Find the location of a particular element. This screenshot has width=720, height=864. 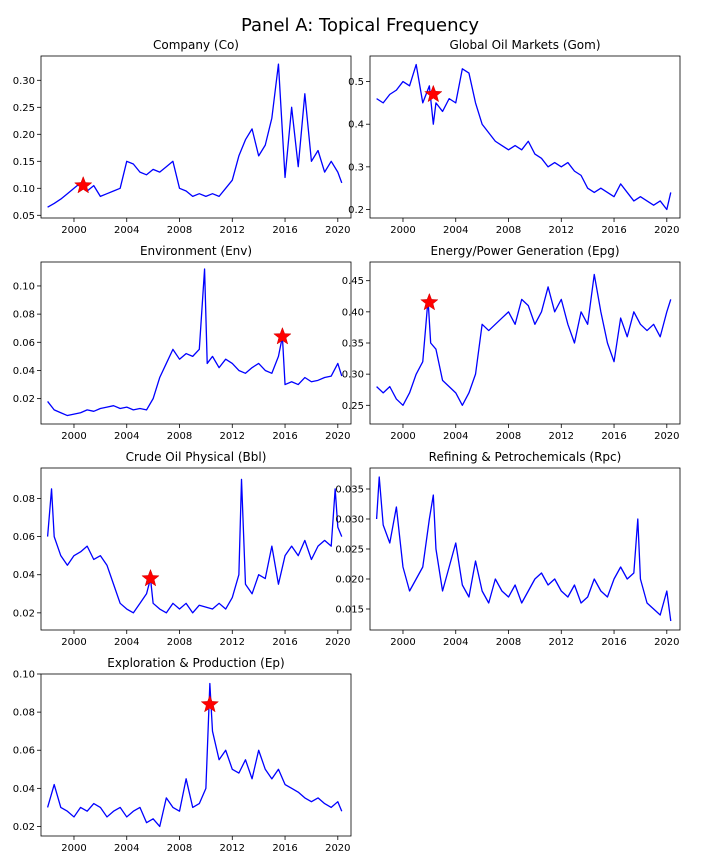

series-line-gom is located at coordinates (524, 137).